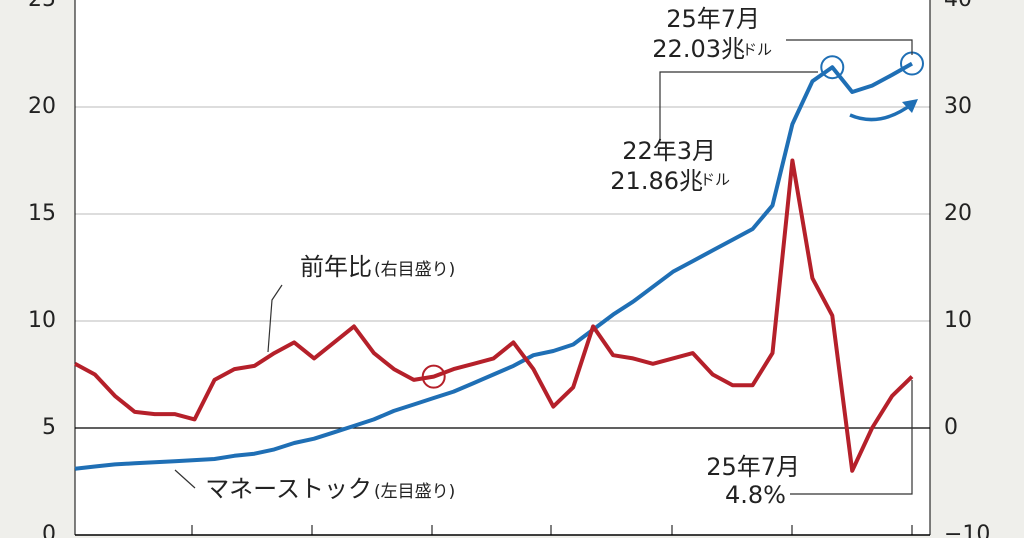 Image resolution: width=1024 pixels, height=538 pixels. Describe the element at coordinates (49, 427) in the screenshot. I see `y-tick-label: 5` at that location.